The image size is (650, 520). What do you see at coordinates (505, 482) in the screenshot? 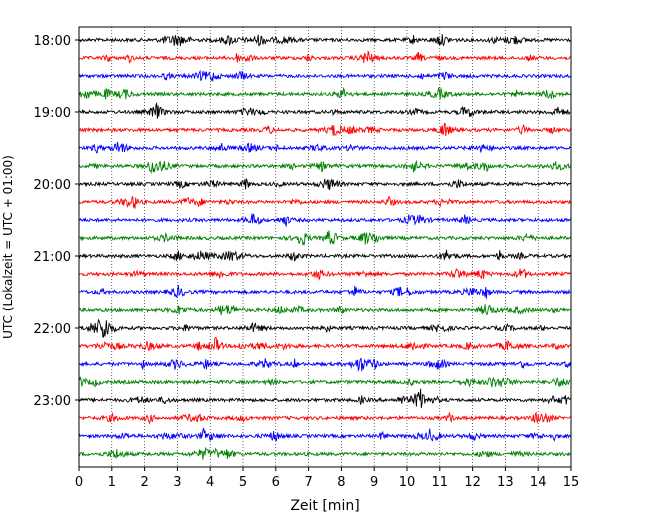
I see `x-tick-label: 13` at bounding box center [505, 482].